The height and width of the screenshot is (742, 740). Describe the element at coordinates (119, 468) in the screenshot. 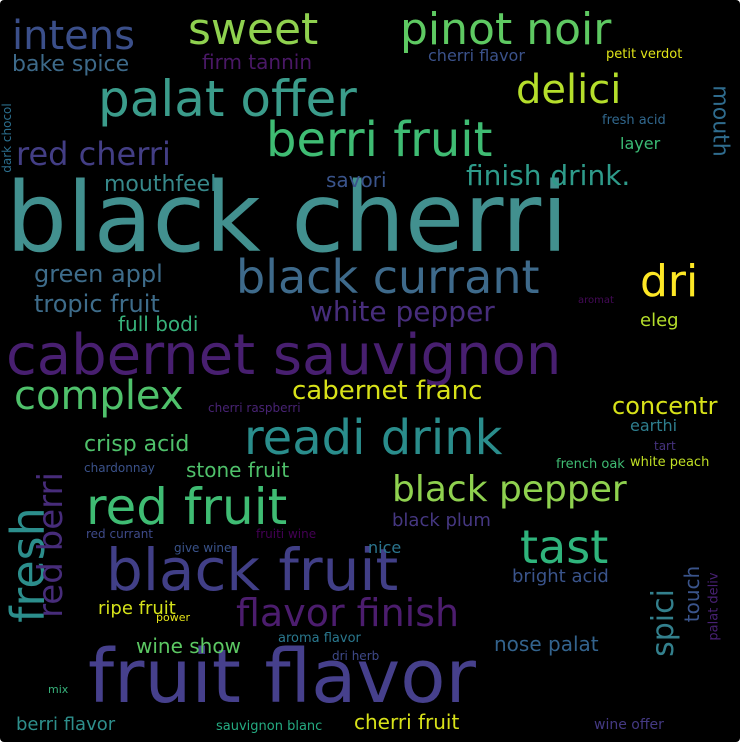

I see `word: chardonnay` at that location.